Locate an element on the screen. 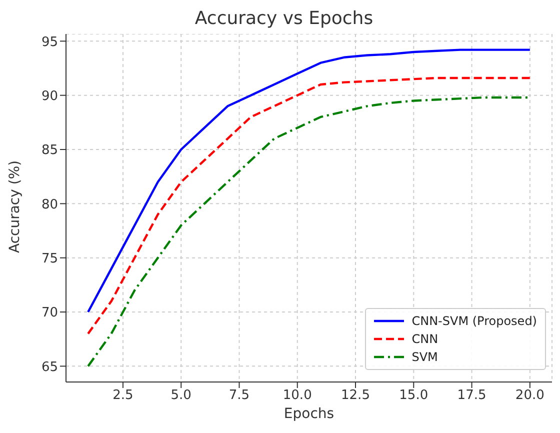 The image size is (560, 433). y-tick-label: 90 is located at coordinates (49, 96).